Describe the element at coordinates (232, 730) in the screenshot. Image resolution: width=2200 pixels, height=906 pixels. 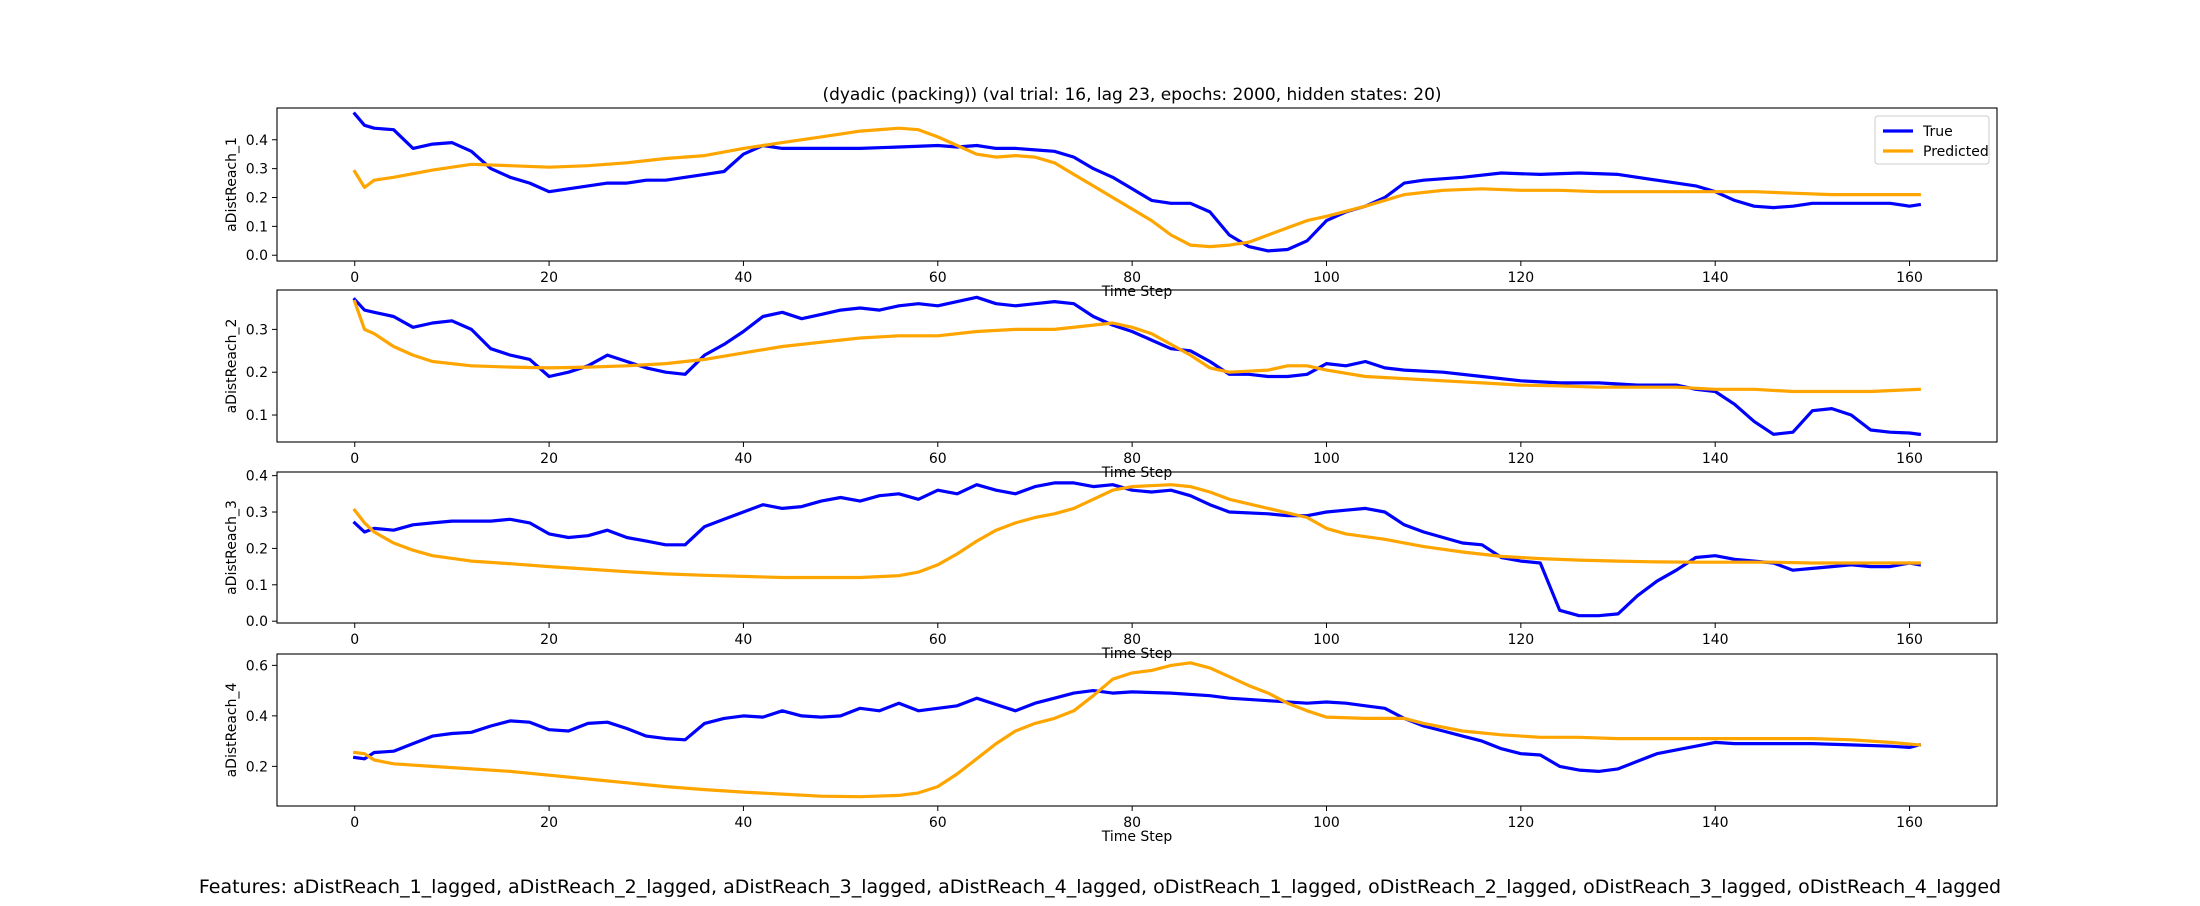
I see `y-axis-label: aDistReach_4` at that location.